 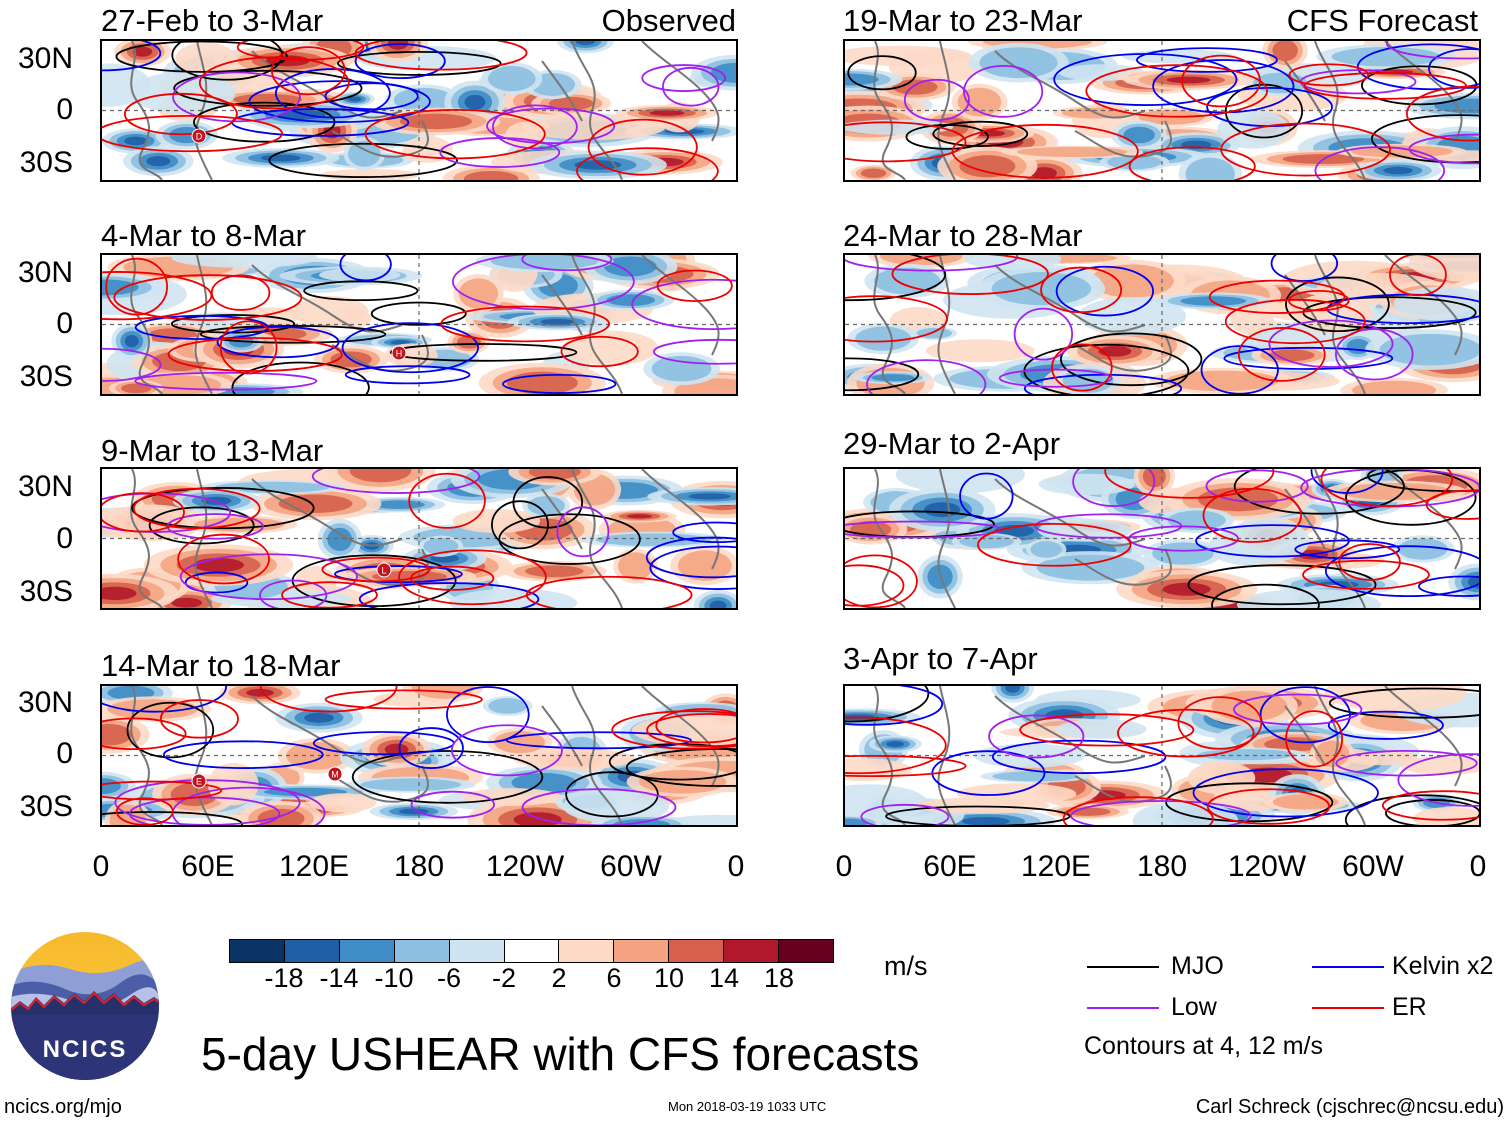 What do you see at coordinates (950, 866) in the screenshot?
I see `lon-label: 60E` at bounding box center [950, 866].